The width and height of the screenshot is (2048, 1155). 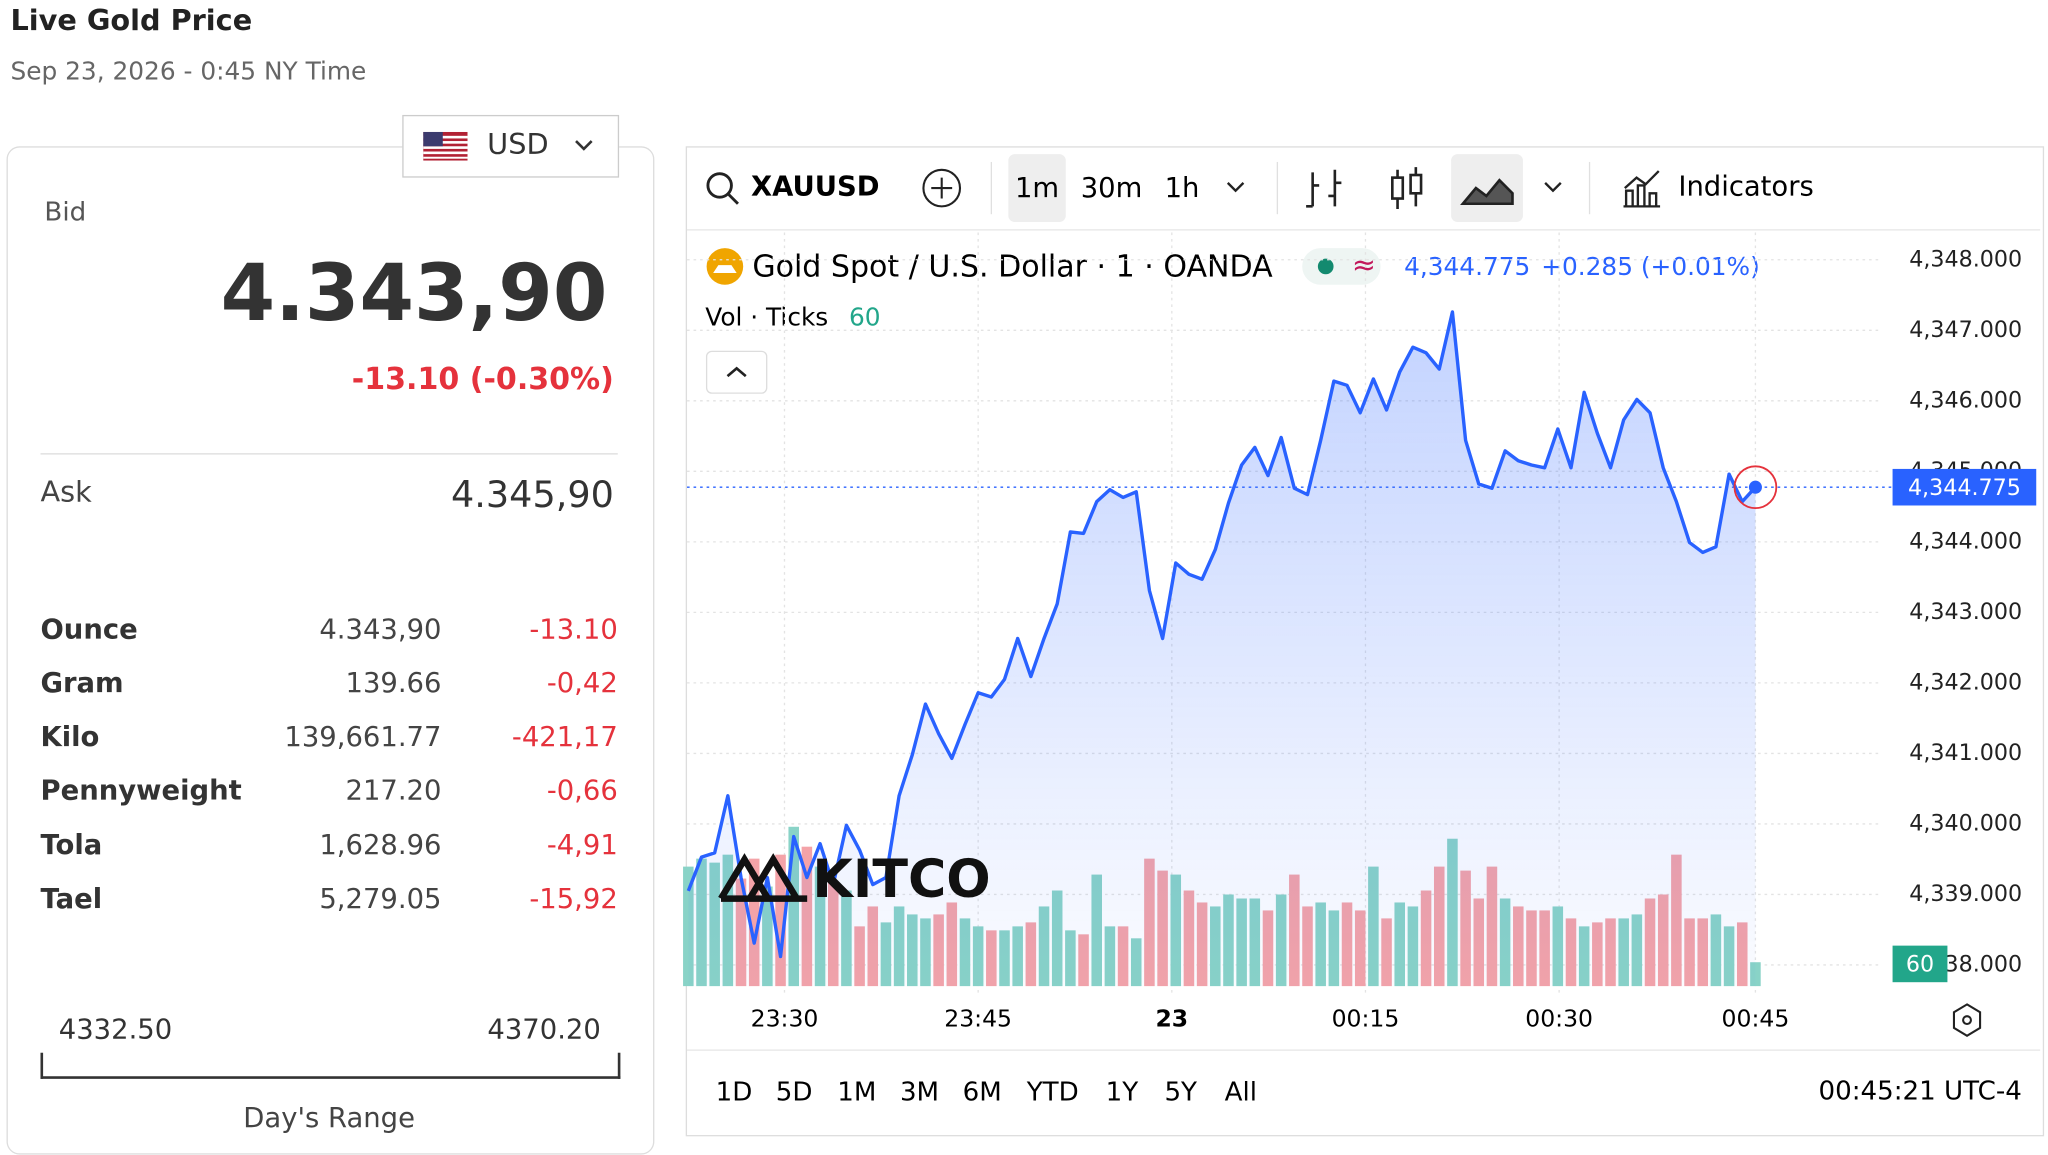 What do you see at coordinates (66, 493) in the screenshot?
I see `ask-label: Ask` at bounding box center [66, 493].